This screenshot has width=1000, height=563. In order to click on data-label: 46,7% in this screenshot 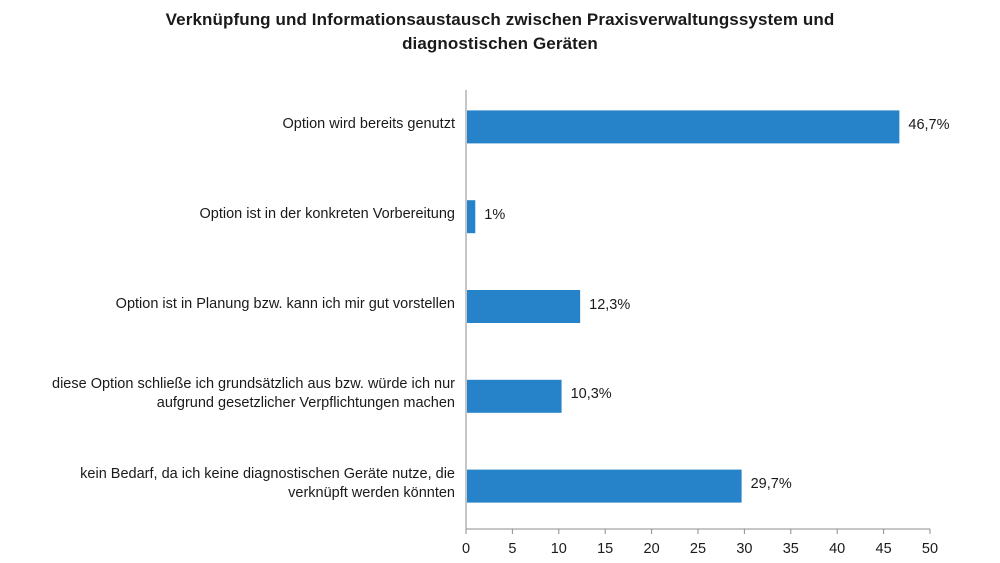, I will do `click(929, 124)`.